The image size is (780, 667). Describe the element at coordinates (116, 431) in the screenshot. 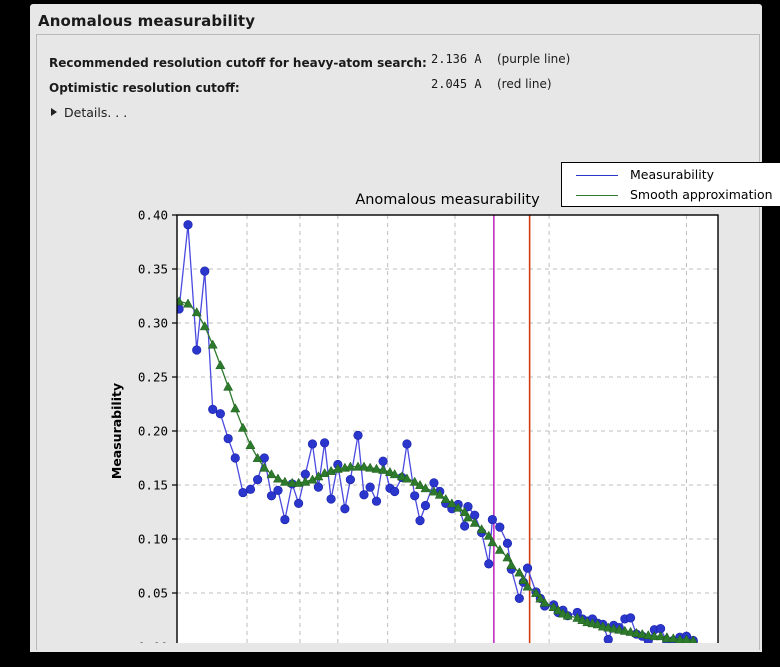

I see `svg-text: Measurability` at that location.